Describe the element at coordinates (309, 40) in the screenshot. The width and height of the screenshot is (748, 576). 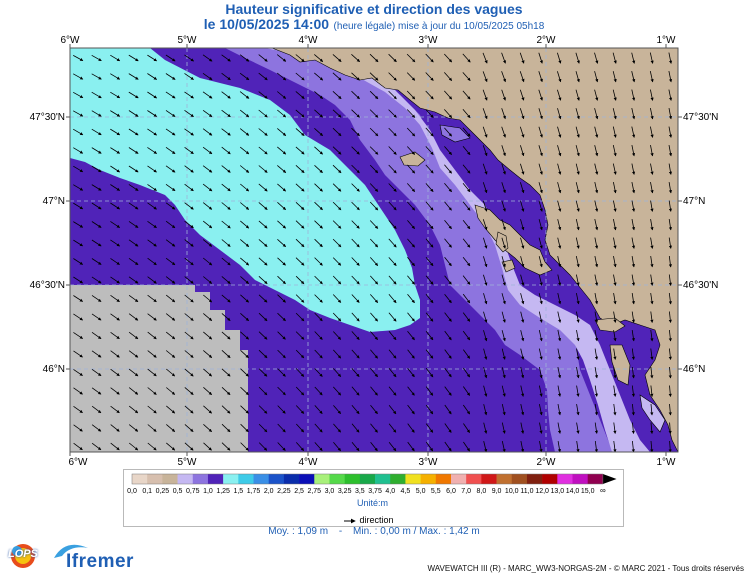
I see `lon-label-top: 4°W` at that location.